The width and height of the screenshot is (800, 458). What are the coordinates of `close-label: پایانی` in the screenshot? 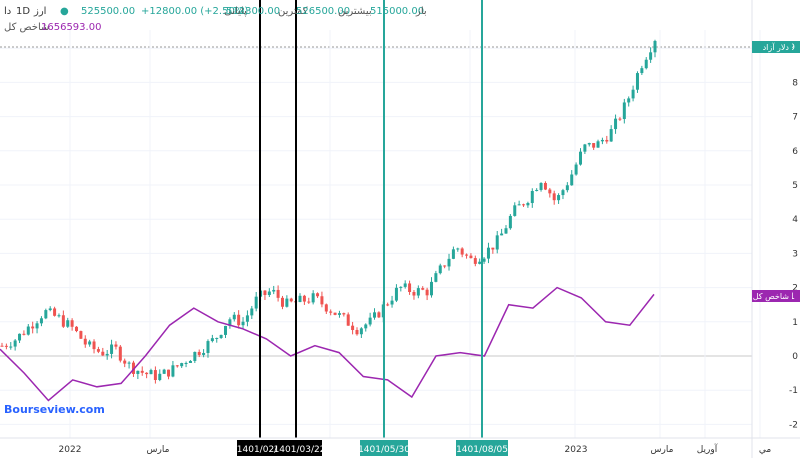 It's located at (235, 11).